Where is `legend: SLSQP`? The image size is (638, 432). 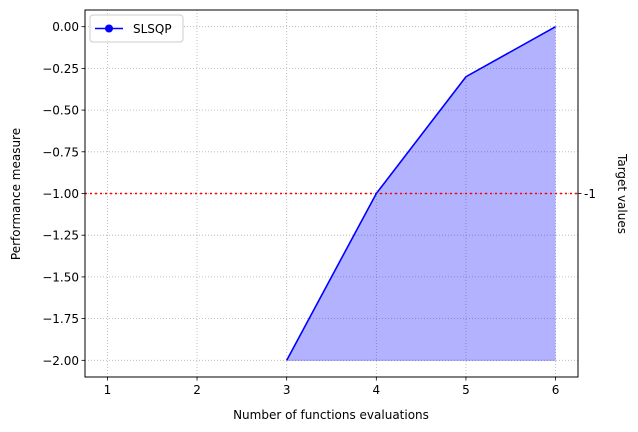
legend: SLSQP is located at coordinates (136, 28).